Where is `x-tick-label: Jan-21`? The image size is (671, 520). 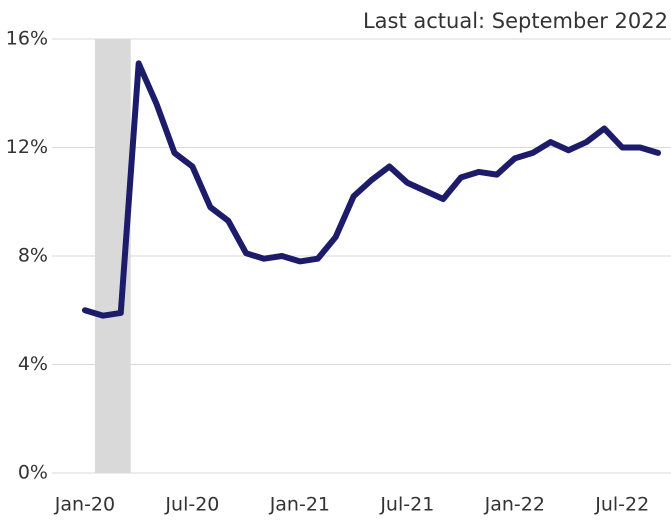
x-tick-label: Jan-21 is located at coordinates (299, 505).